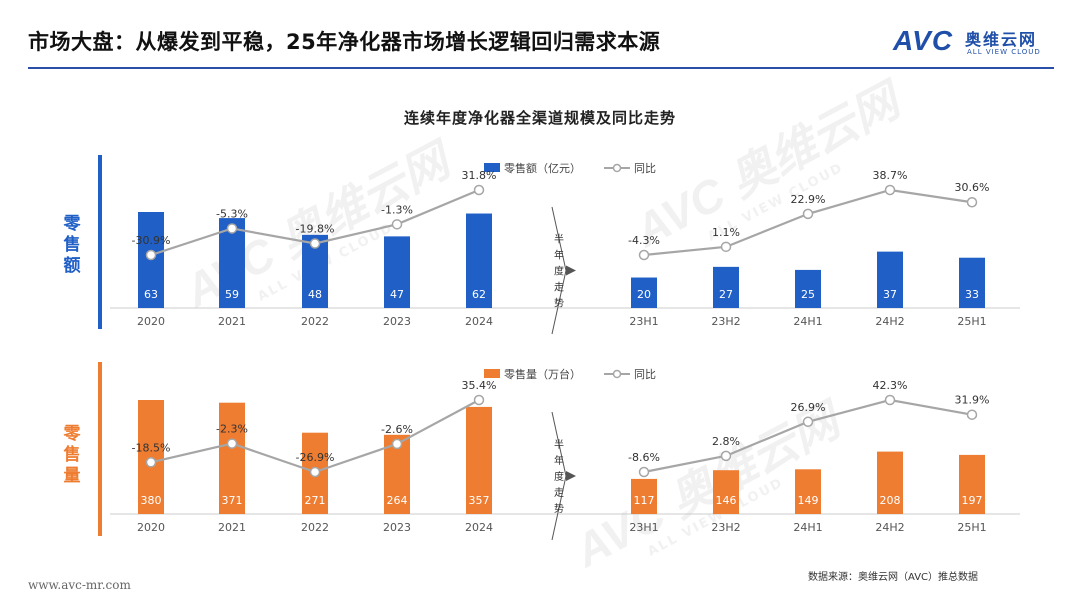 This screenshot has width=1080, height=608. Describe the element at coordinates (232, 213) in the screenshot. I see `annual-yoy-label: -5.3%` at that location.